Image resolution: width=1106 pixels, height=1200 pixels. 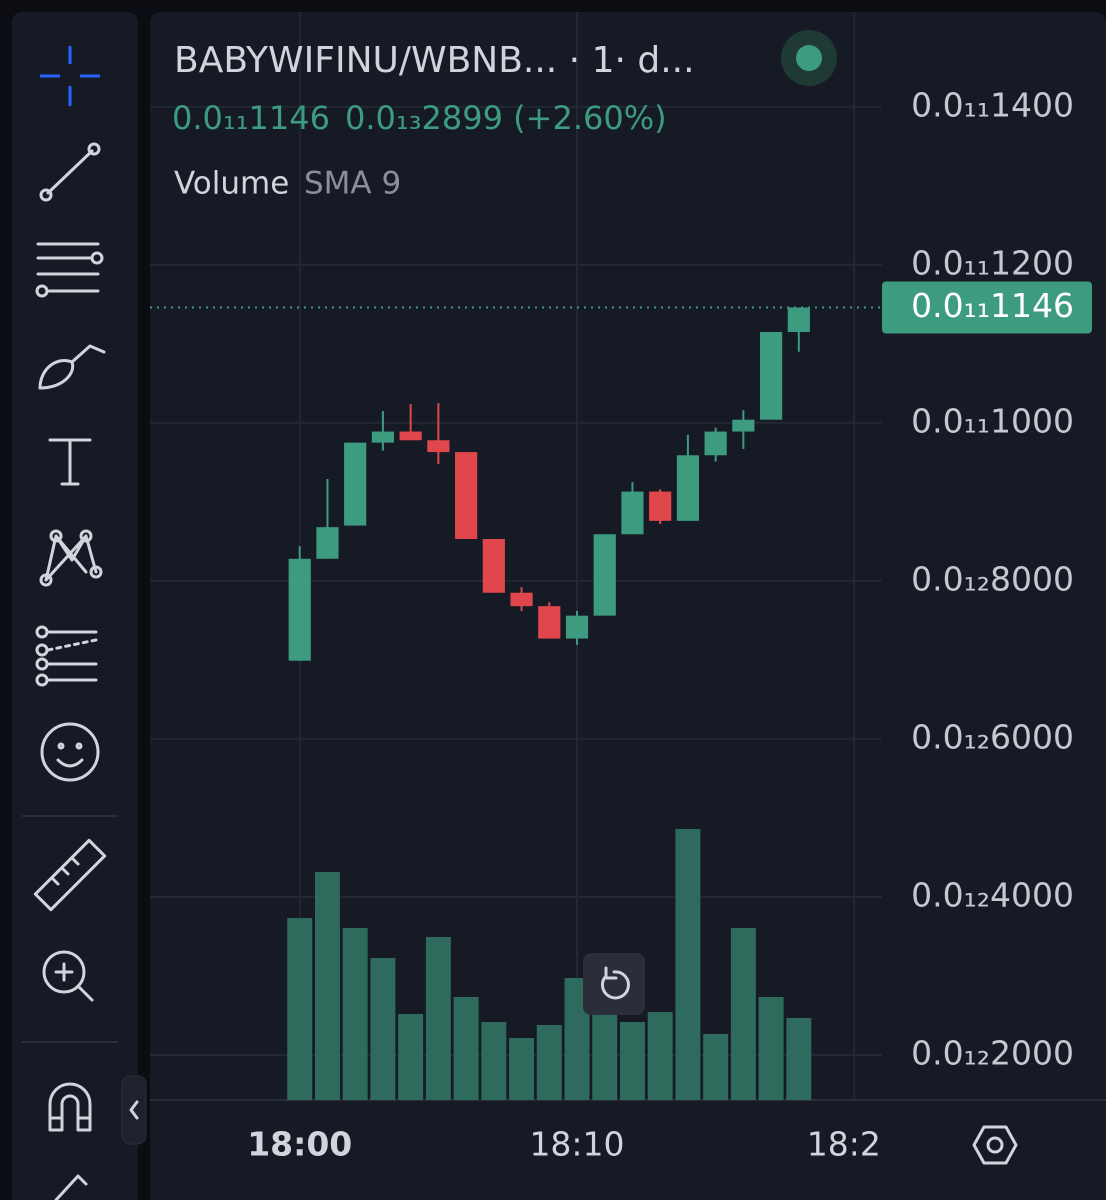 I want to click on x-tick-label: 18:10, so click(x=576, y=1144).